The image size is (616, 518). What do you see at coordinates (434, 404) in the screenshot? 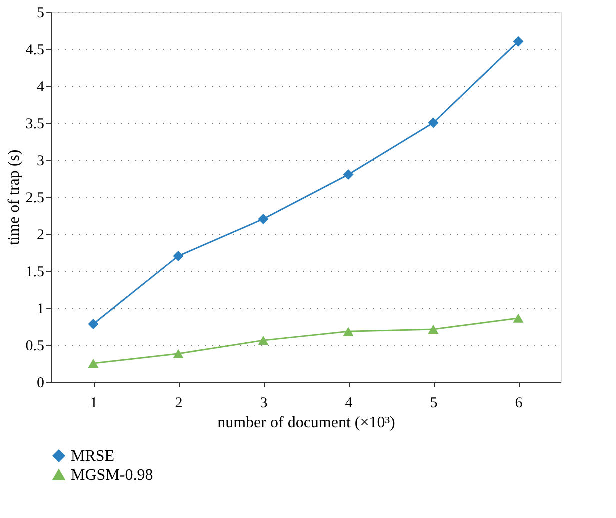
I see `x-tick-label: 5` at bounding box center [434, 404].